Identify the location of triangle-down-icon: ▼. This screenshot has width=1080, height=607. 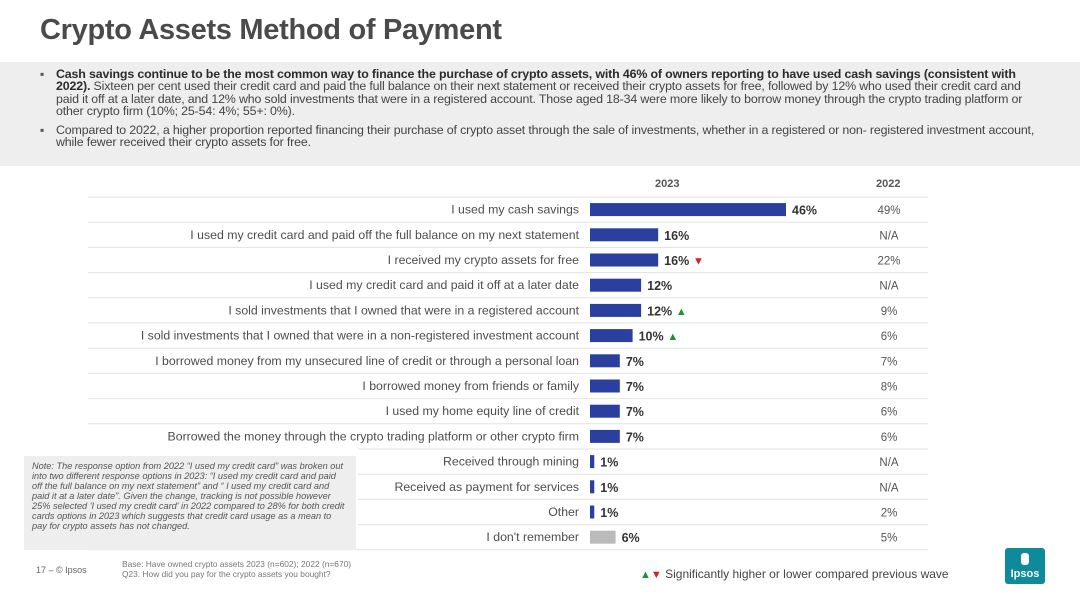
(656, 575).